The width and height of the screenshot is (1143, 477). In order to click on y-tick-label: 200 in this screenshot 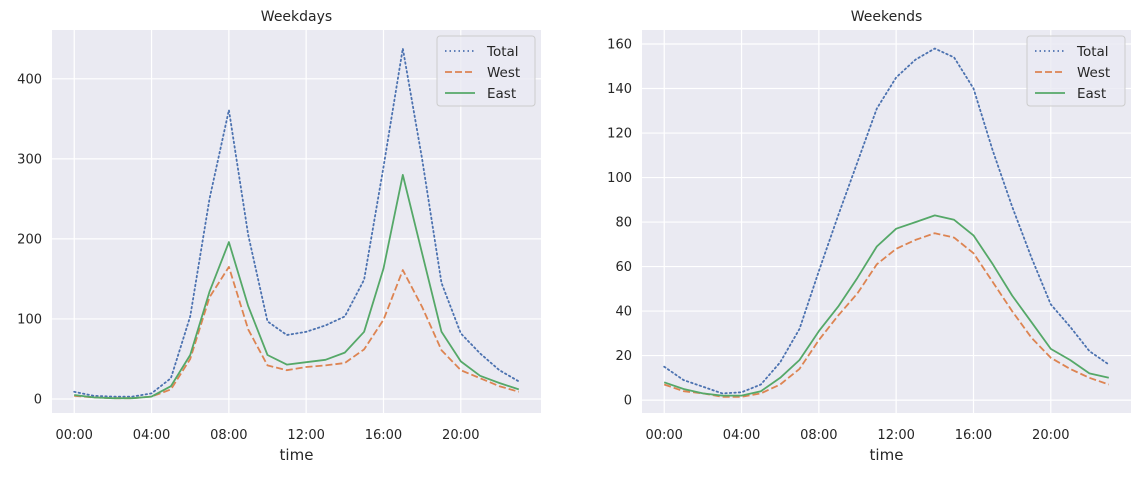, I will do `click(29, 239)`.